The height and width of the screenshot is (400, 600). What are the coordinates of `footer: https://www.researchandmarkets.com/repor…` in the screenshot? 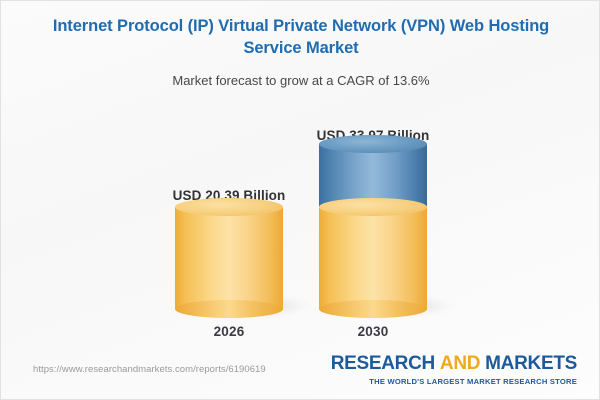 It's located at (300, 371).